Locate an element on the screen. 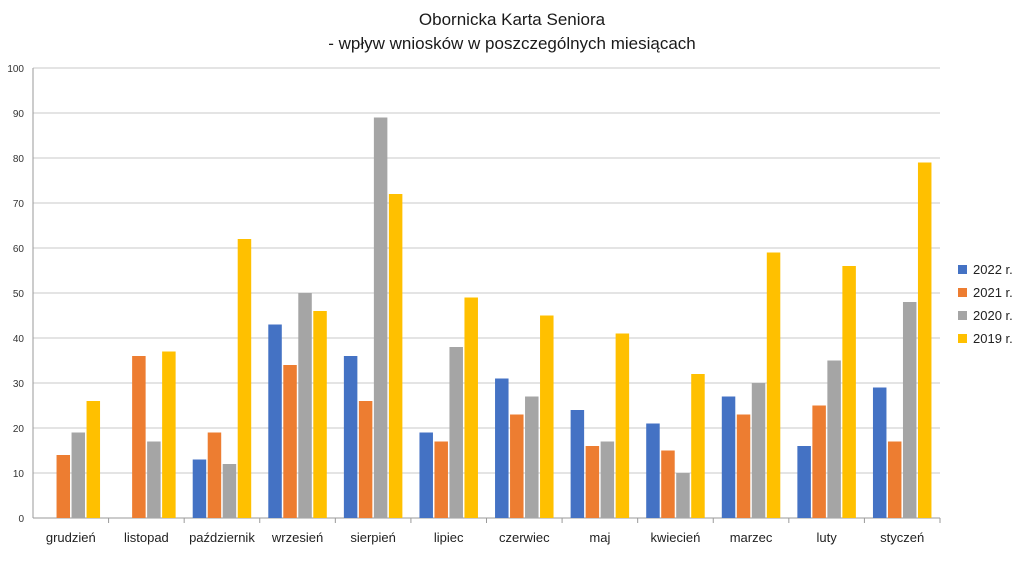 This screenshot has height=576, width=1024. x-tick-label: kwiecień is located at coordinates (676, 537).